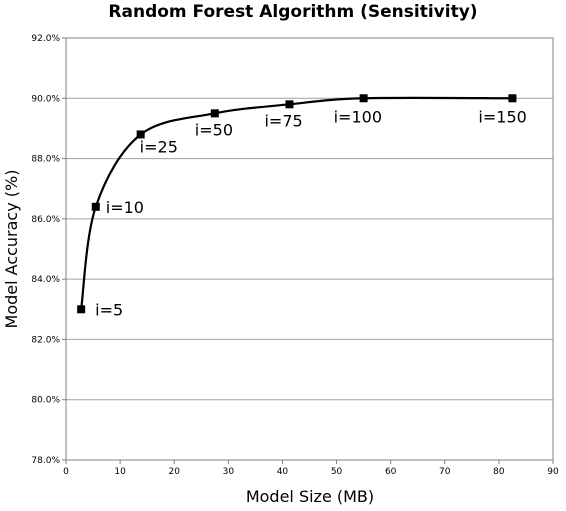 Image resolution: width=566 pixels, height=511 pixels. I want to click on x-tick-label: 90, so click(553, 472).